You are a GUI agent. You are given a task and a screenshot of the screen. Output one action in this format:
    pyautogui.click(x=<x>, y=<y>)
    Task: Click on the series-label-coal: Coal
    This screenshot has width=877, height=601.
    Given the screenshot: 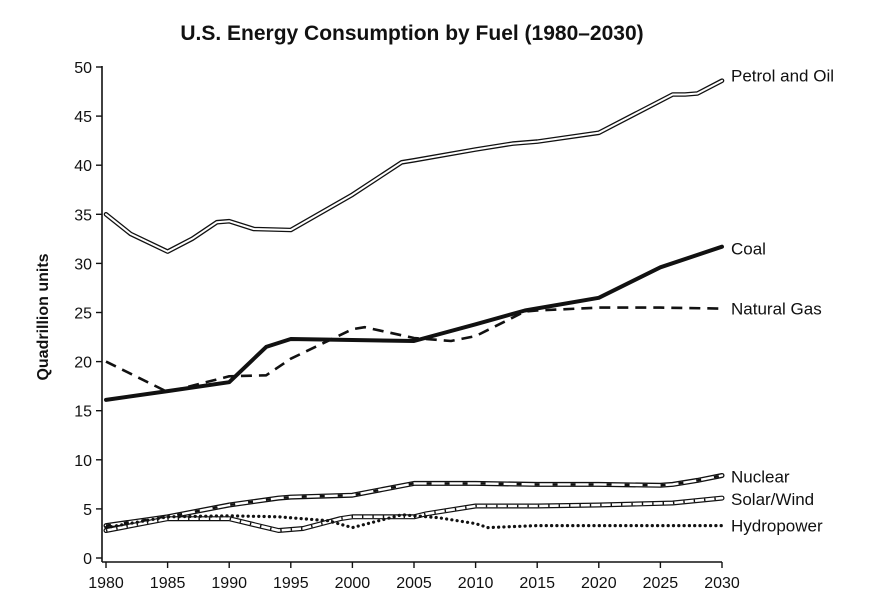 What is the action you would take?
    pyautogui.click(x=748, y=249)
    